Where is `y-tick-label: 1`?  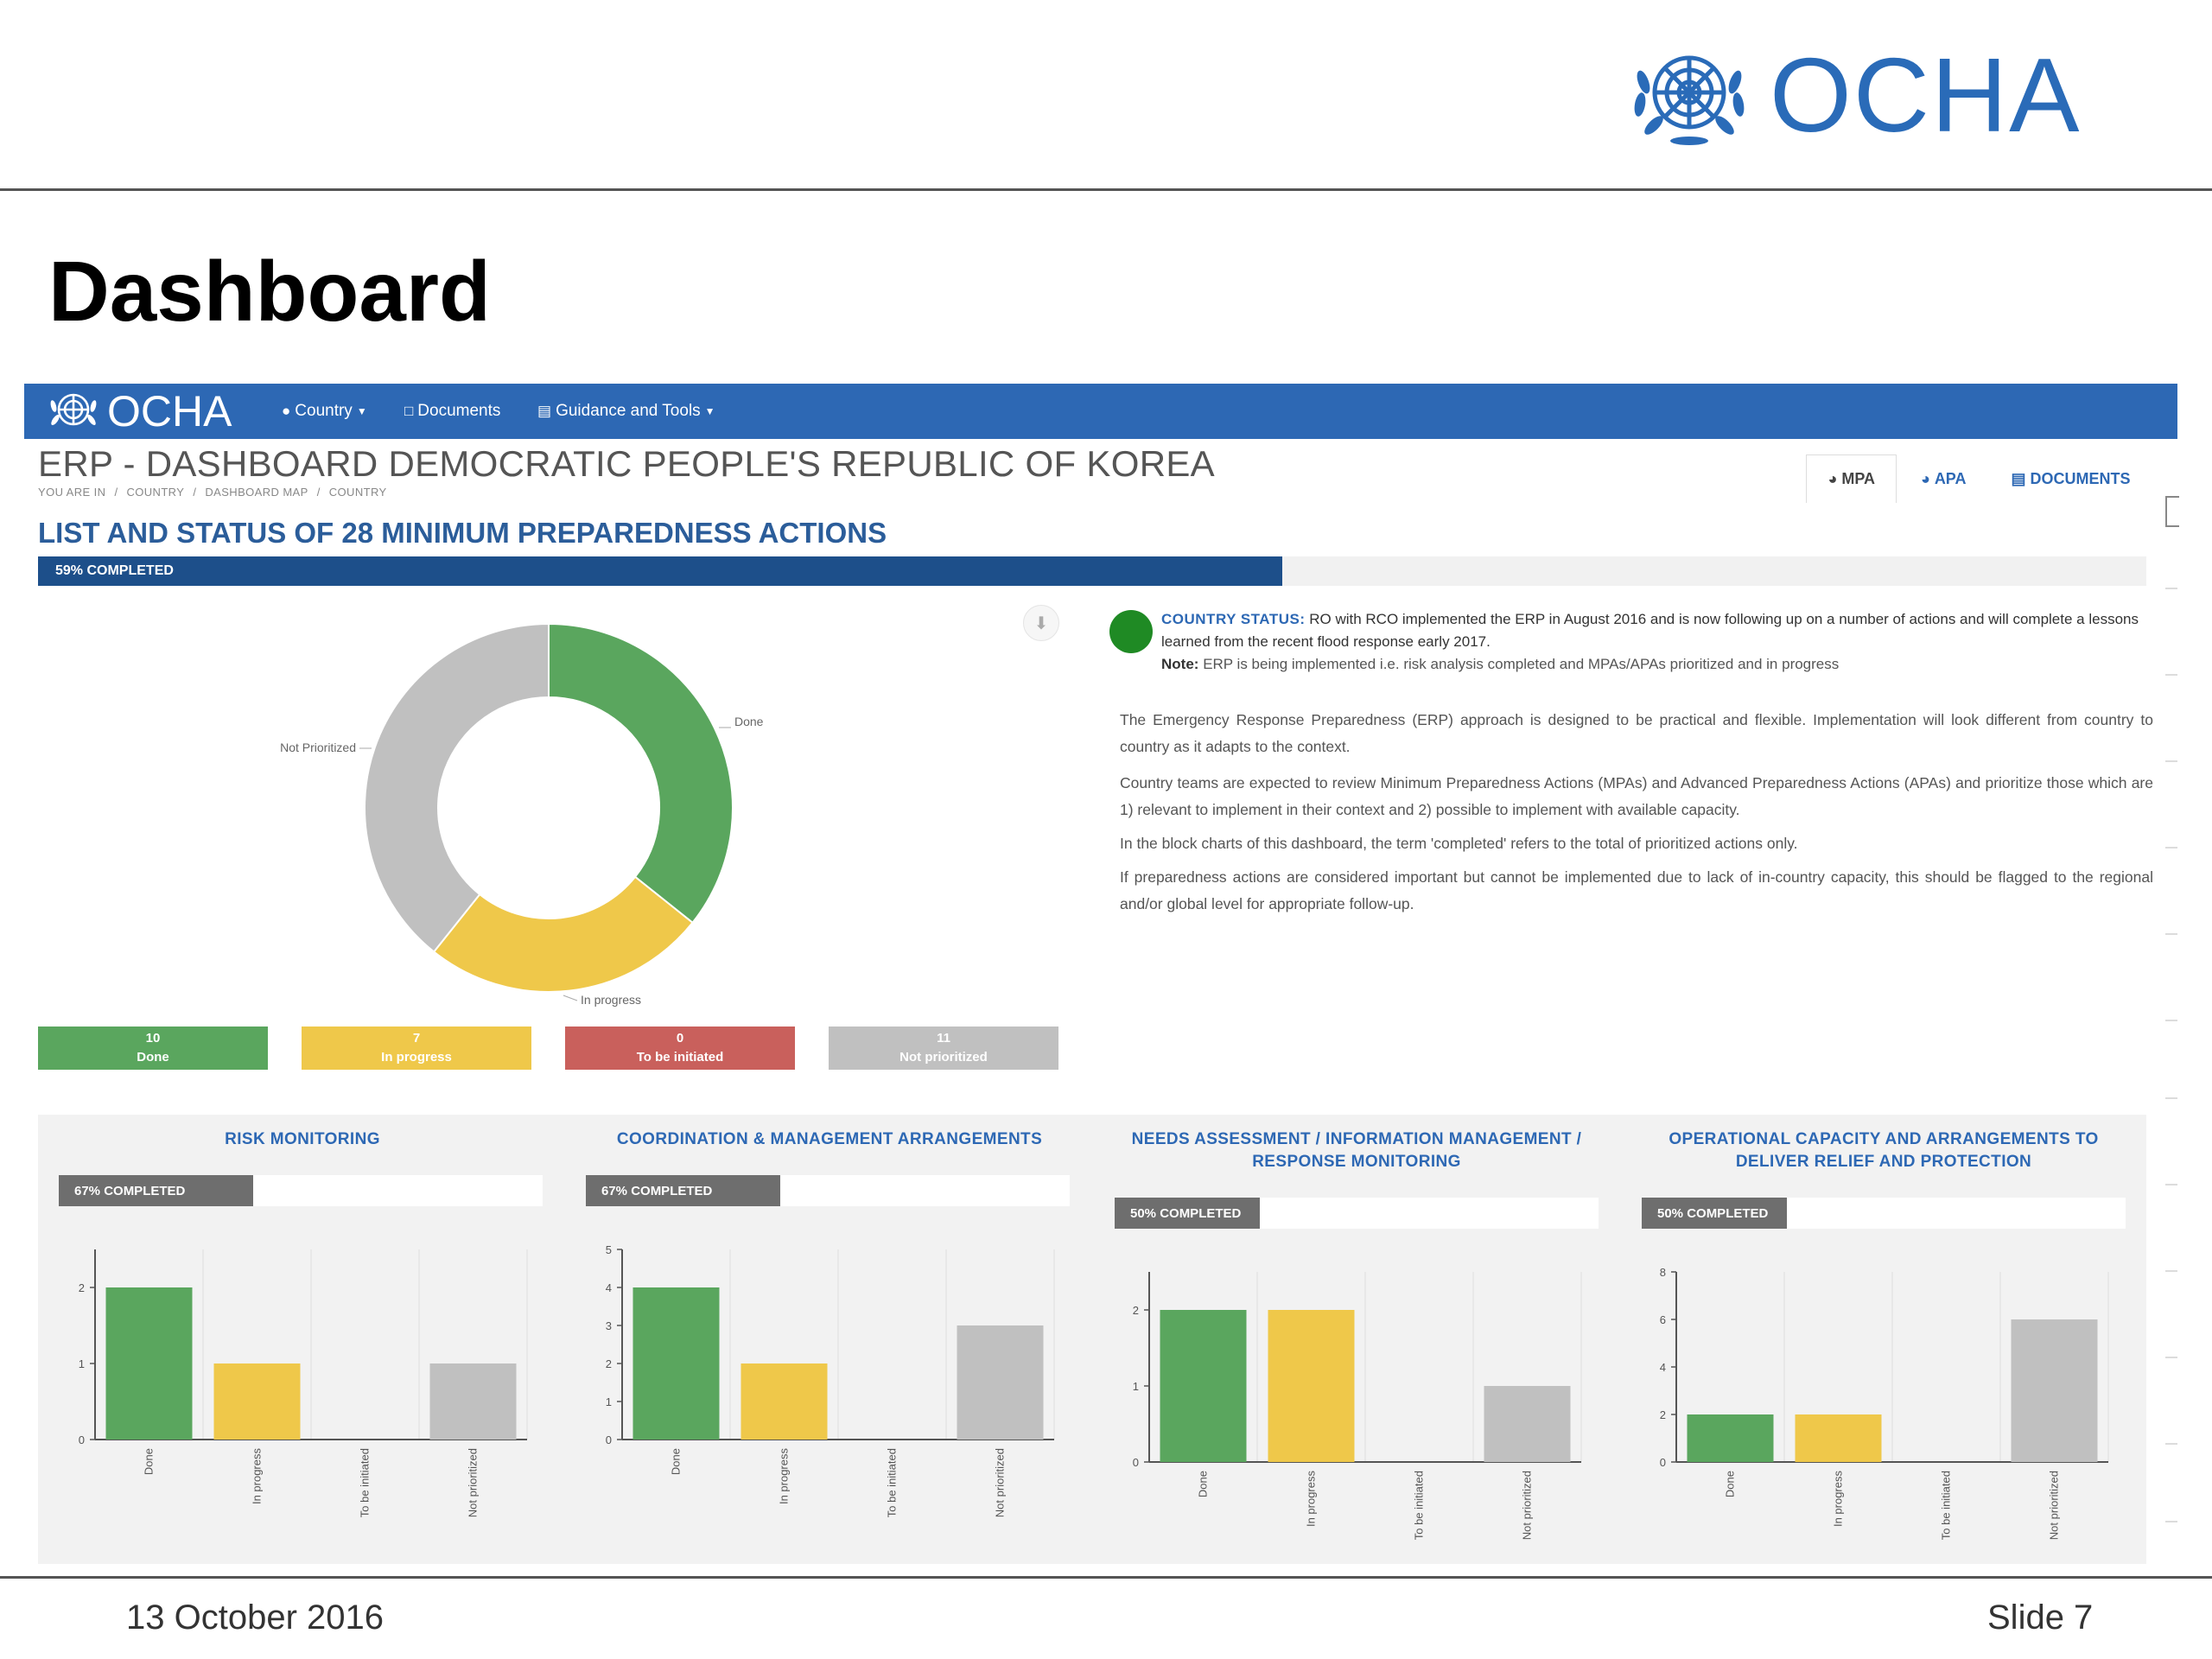 y-tick-label: 1 is located at coordinates (1136, 1386).